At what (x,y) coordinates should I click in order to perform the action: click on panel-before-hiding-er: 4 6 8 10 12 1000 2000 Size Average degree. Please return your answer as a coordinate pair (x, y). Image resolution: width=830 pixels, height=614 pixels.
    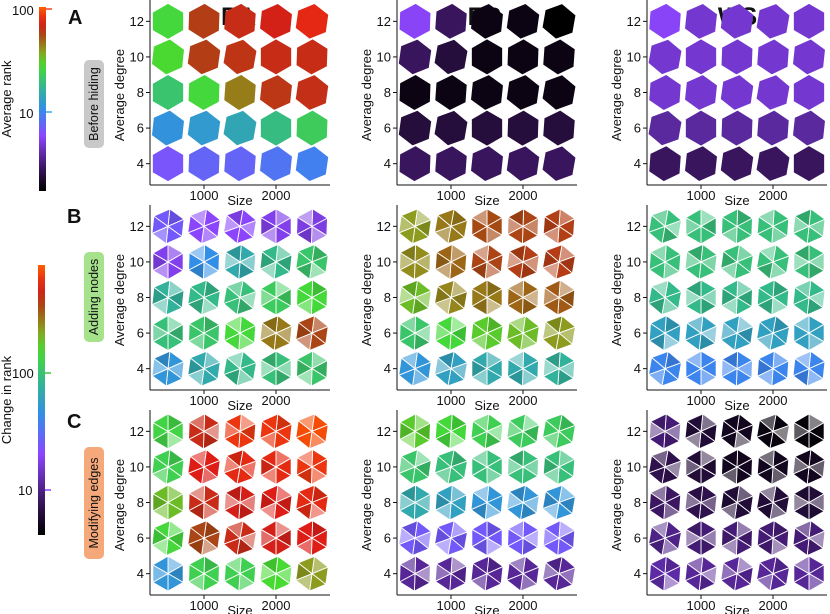
    Looking at the image, I should click on (468, 104).